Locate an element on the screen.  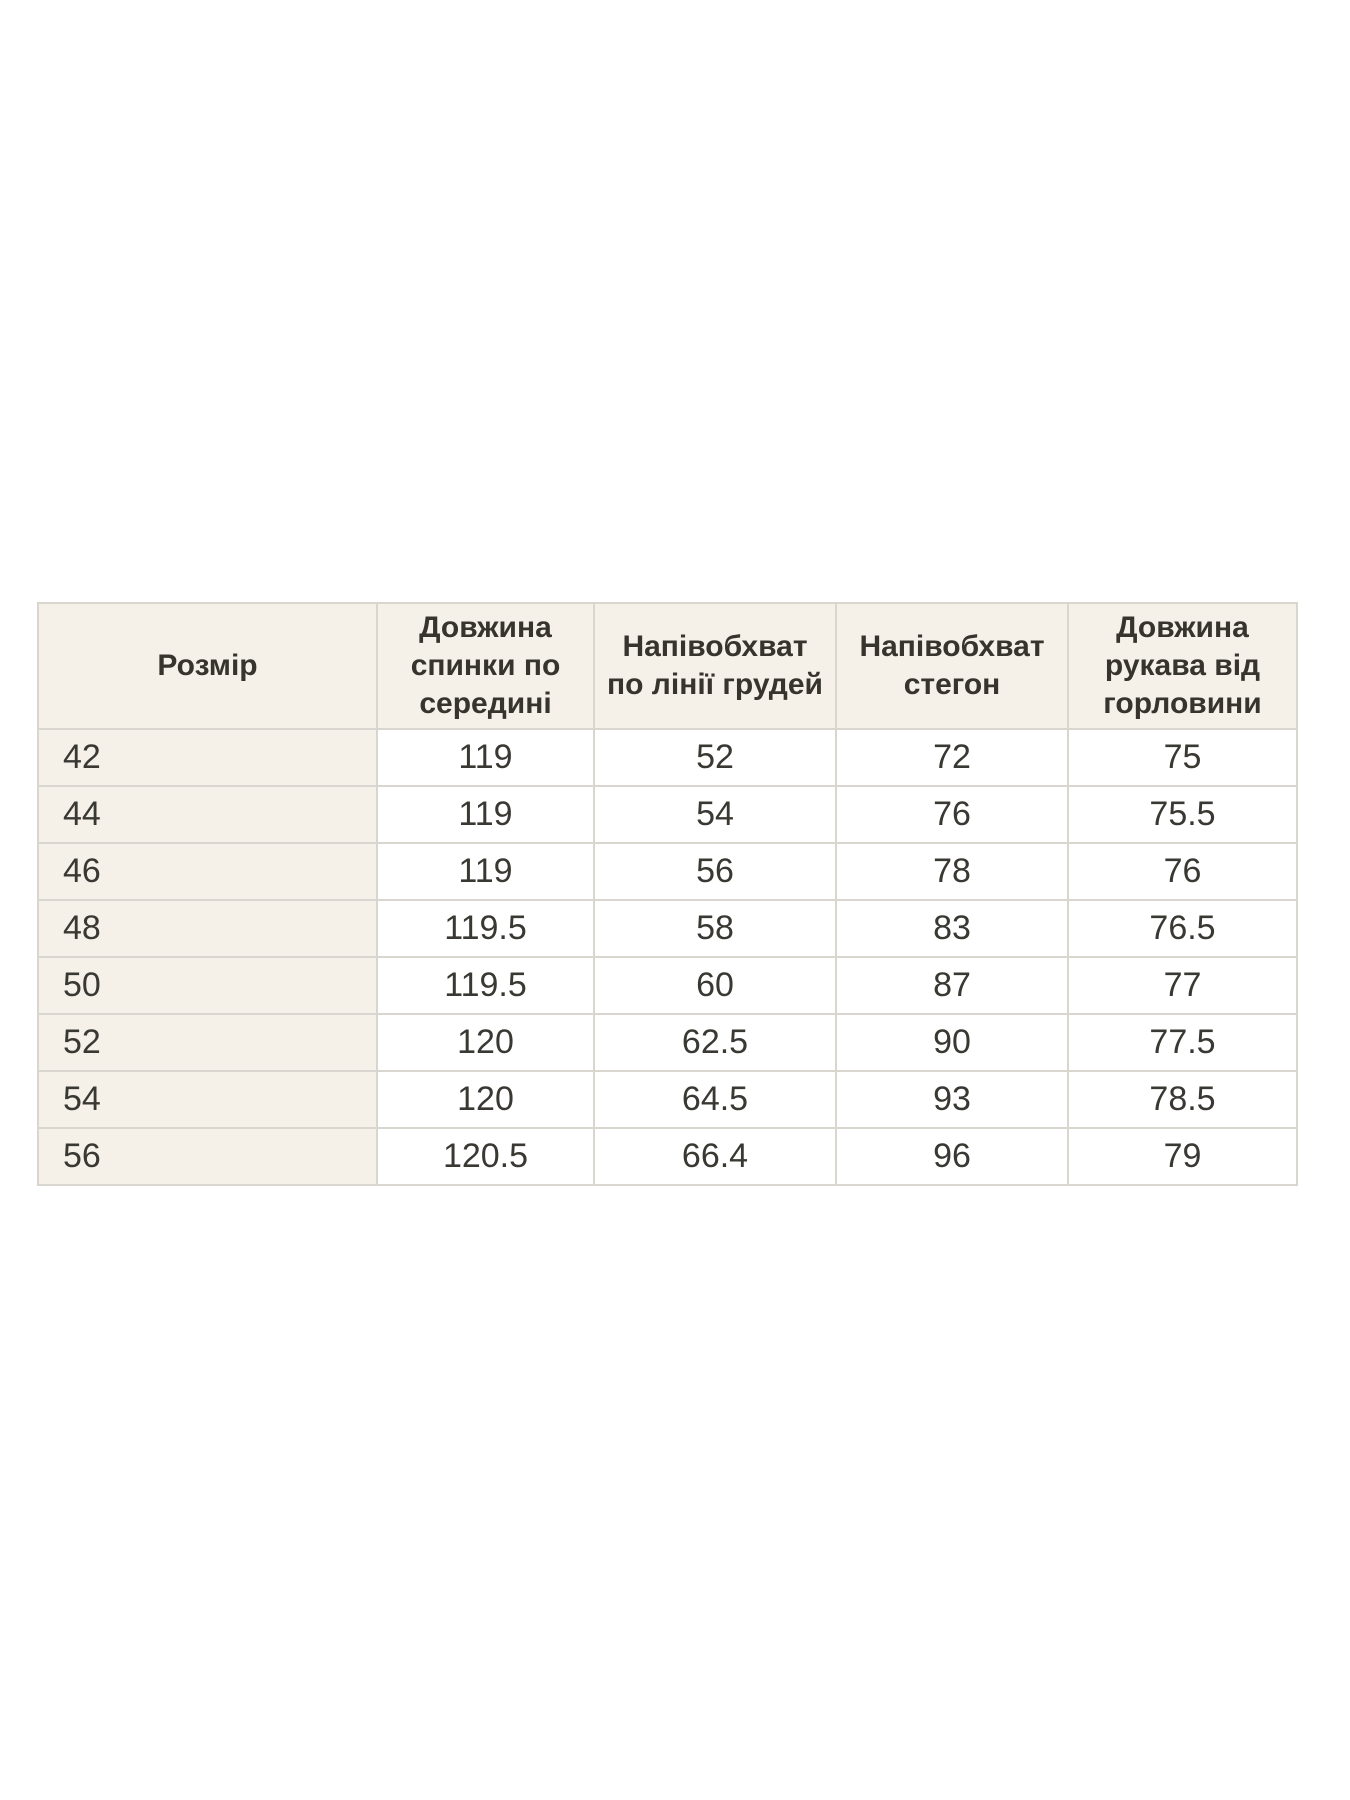
value-cell: 87 is located at coordinates (952, 985).